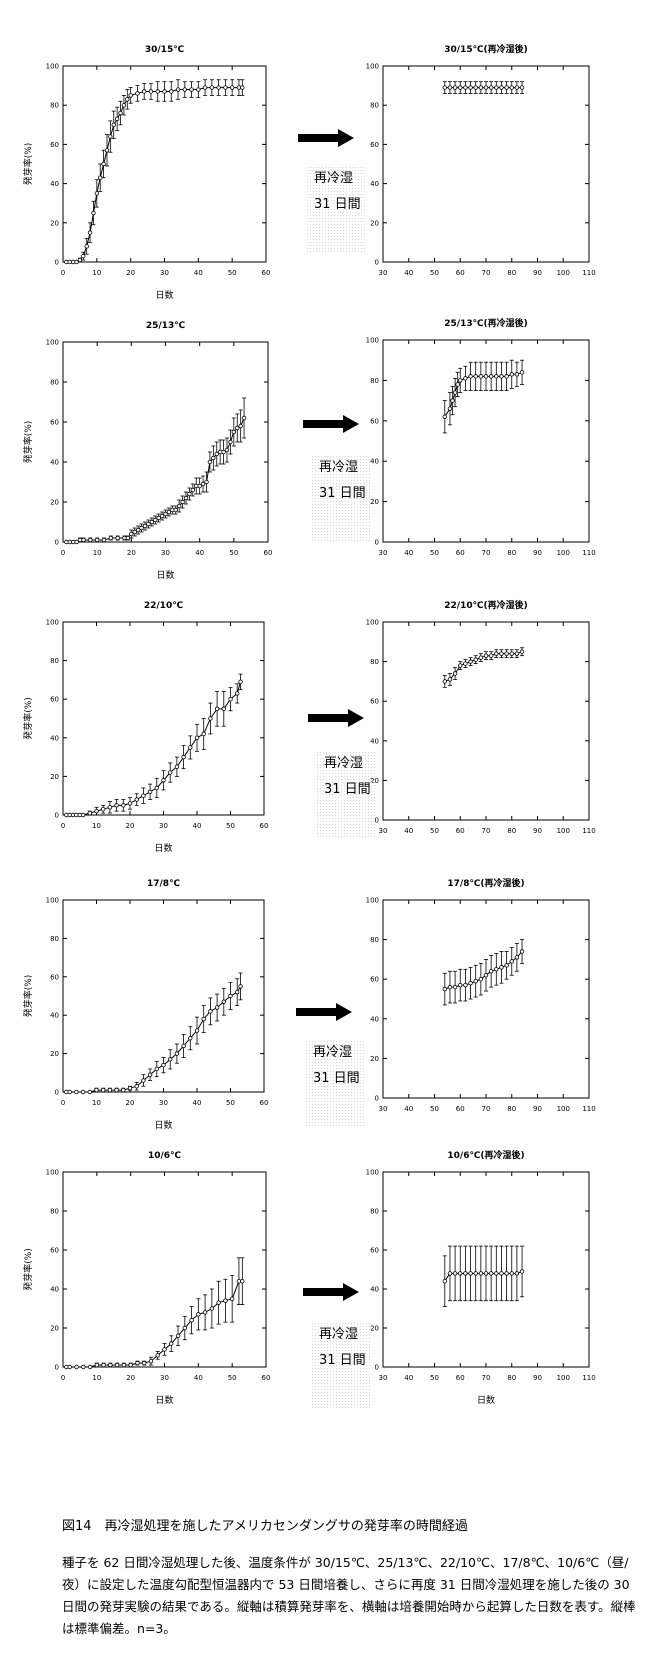 This screenshot has height=1670, width=656. I want to click on y-tick-label: 40, so click(54, 1290).